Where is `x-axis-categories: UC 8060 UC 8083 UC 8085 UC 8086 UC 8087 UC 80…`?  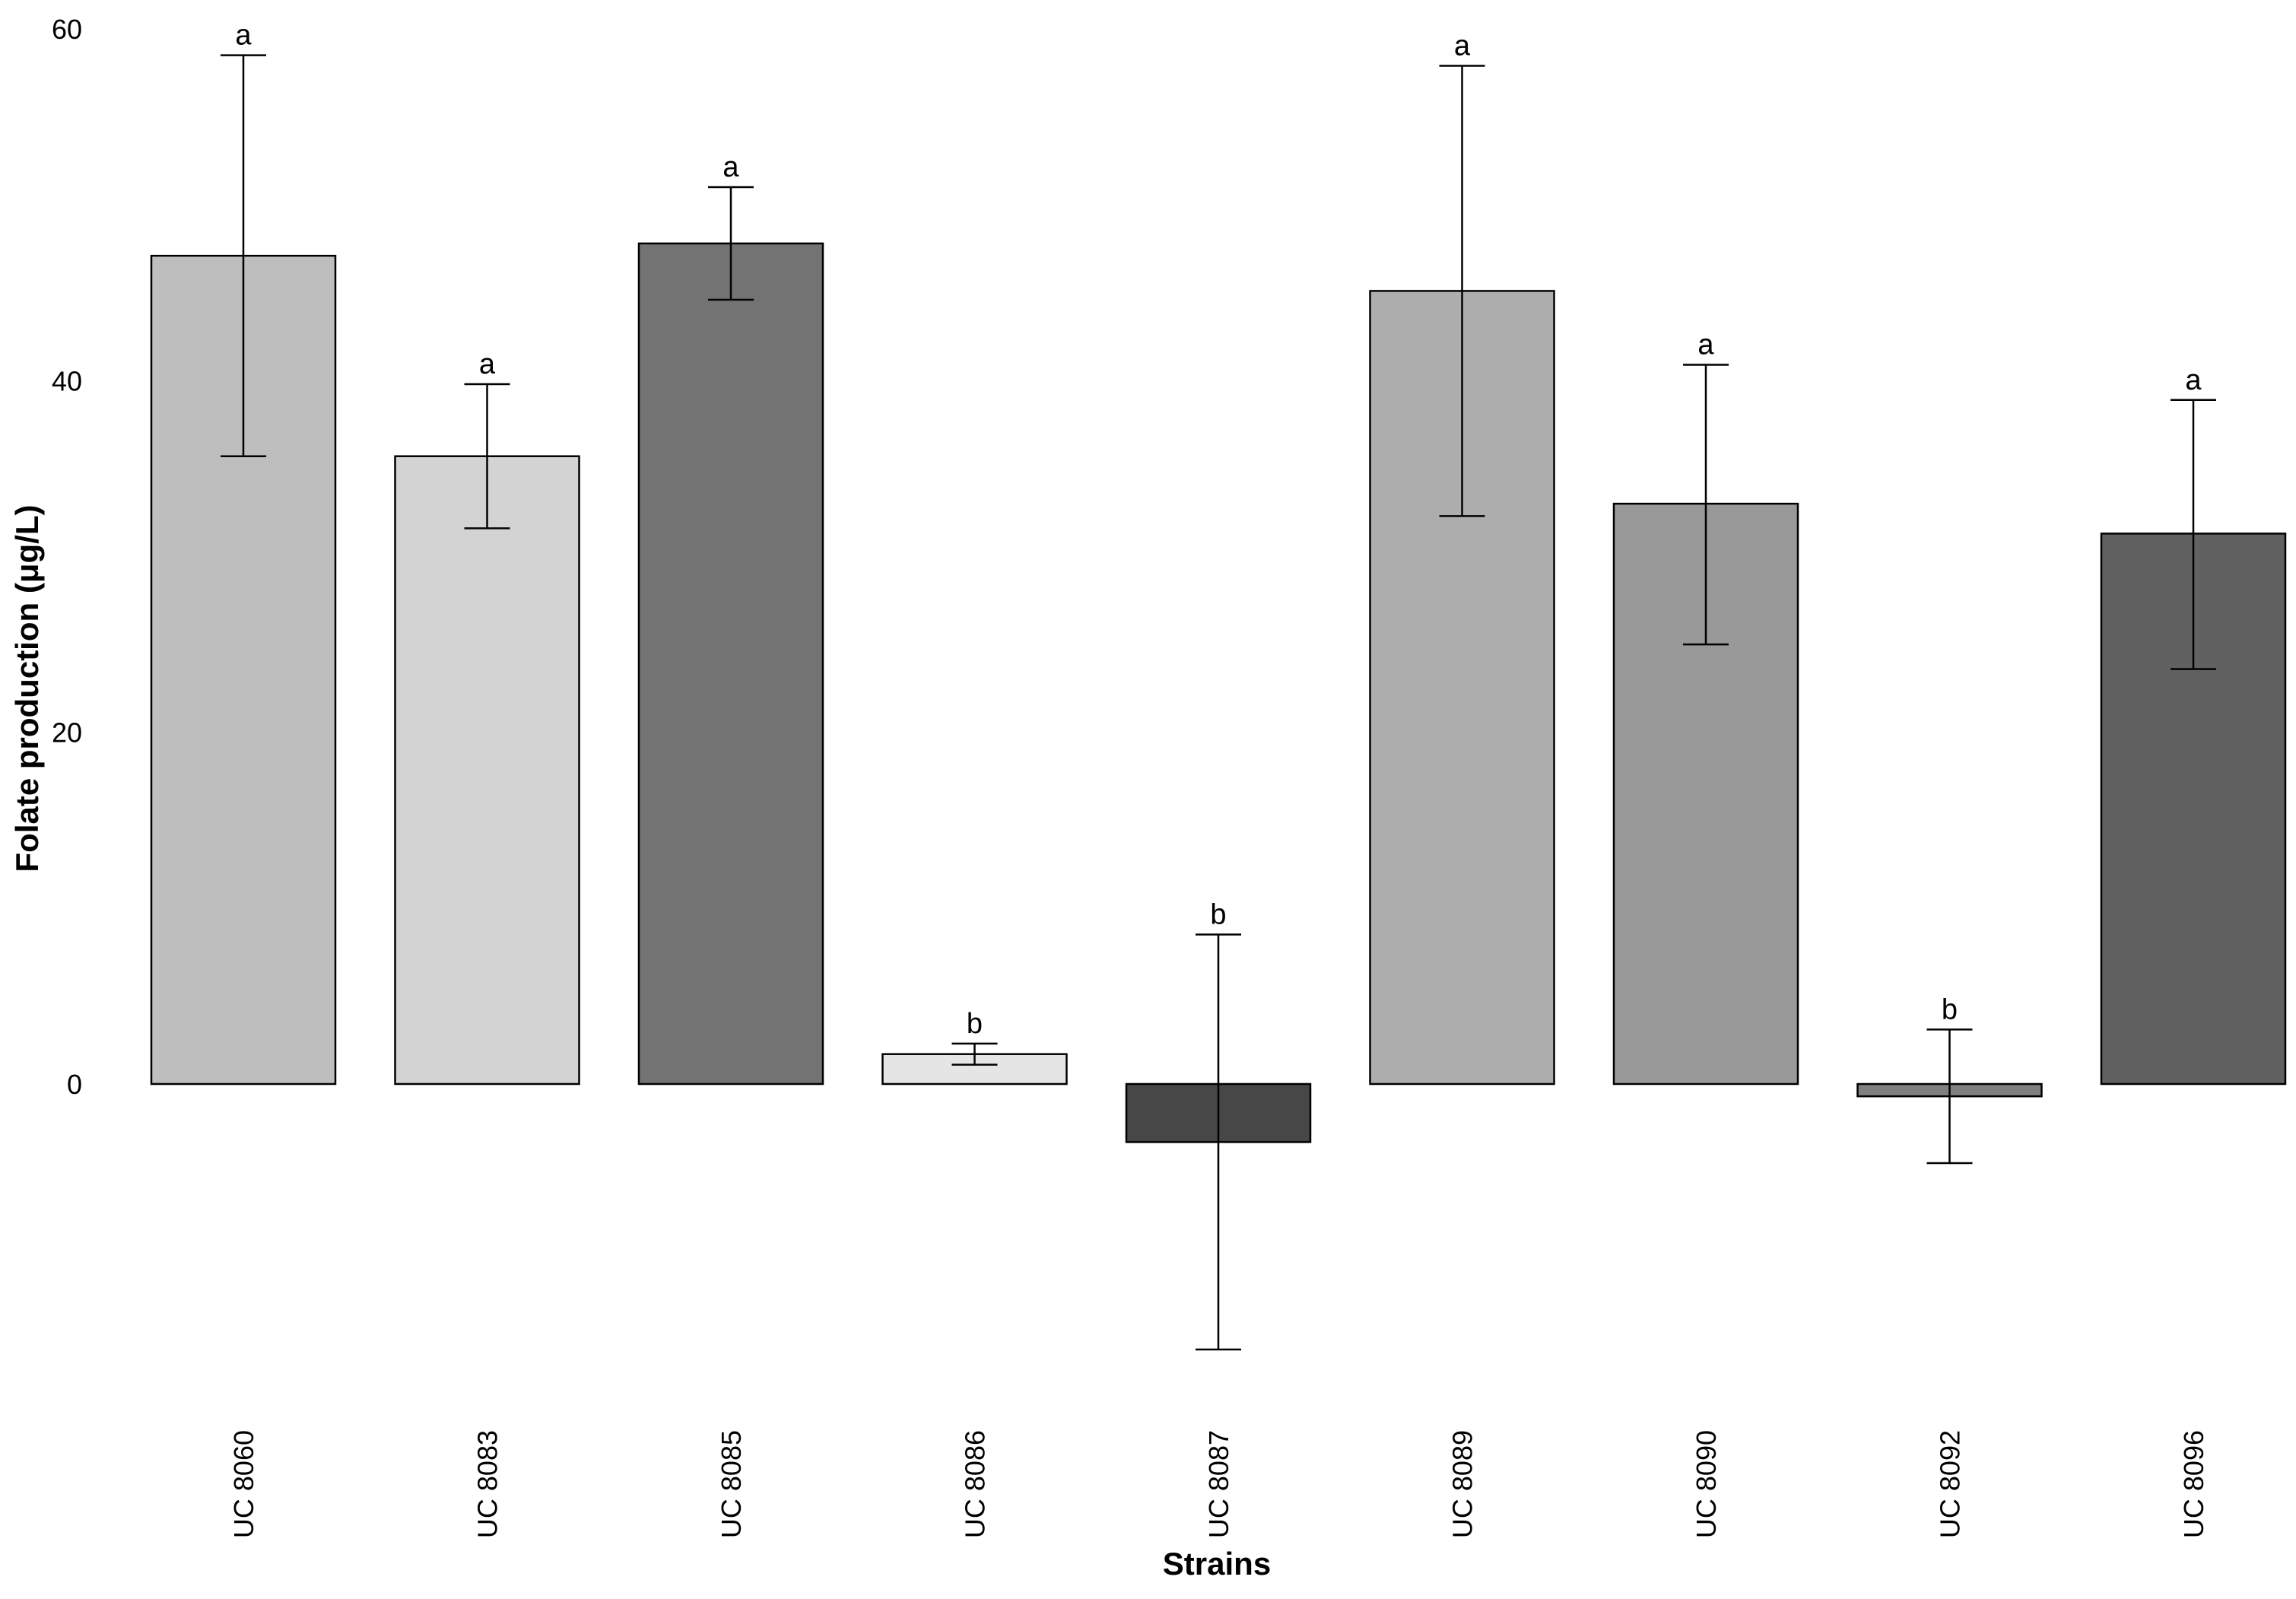 x-axis-categories: UC 8060 UC 8083 UC 8085 UC 8086 UC 8087 UC 80… is located at coordinates (1219, 1484).